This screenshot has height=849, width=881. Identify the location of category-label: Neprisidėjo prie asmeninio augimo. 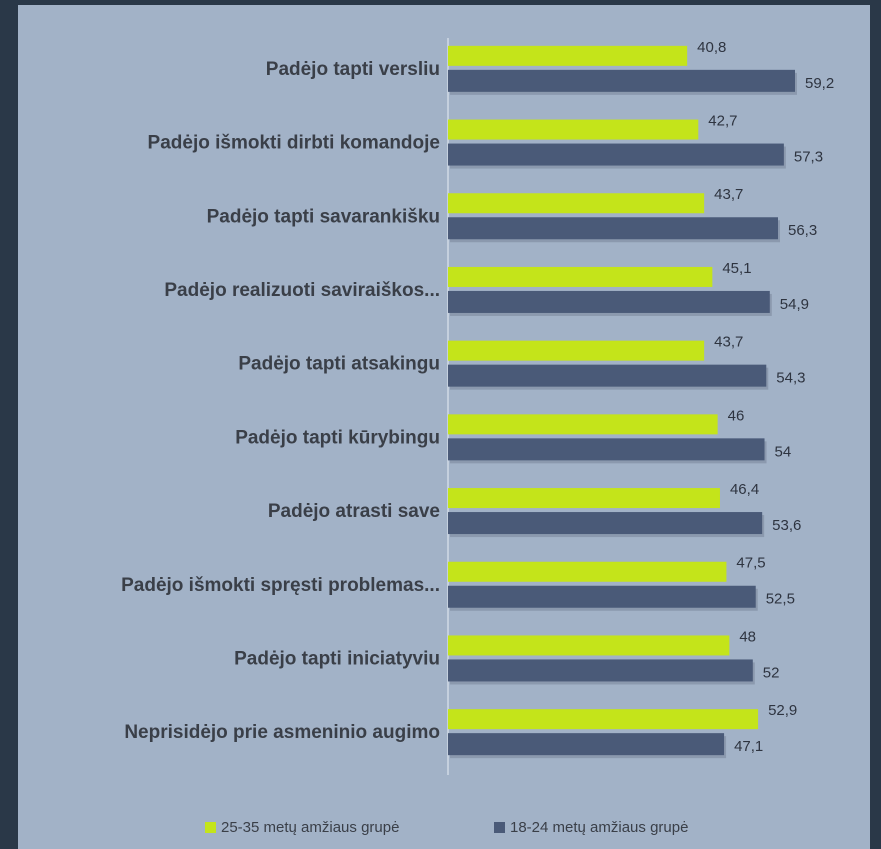
(282, 732).